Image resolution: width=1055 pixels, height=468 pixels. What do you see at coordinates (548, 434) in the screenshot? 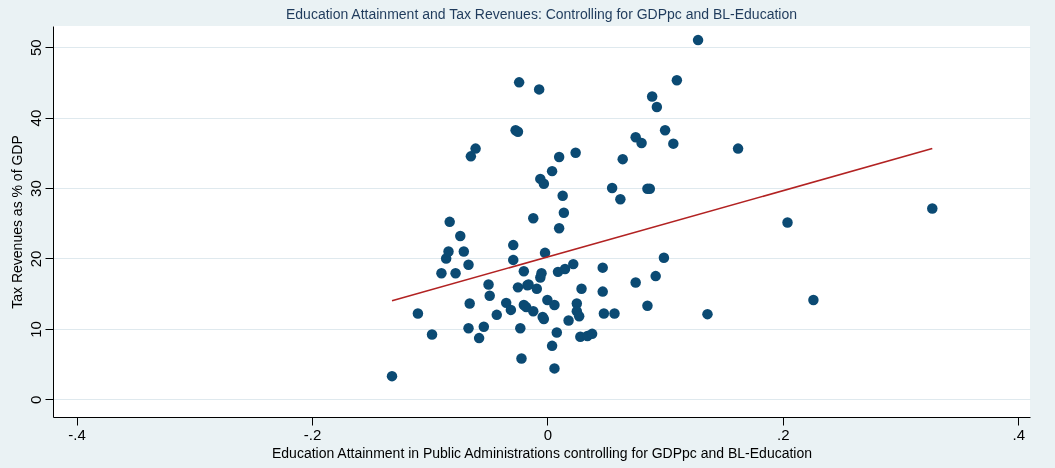
I see `x-tick-label: 0` at bounding box center [548, 434].